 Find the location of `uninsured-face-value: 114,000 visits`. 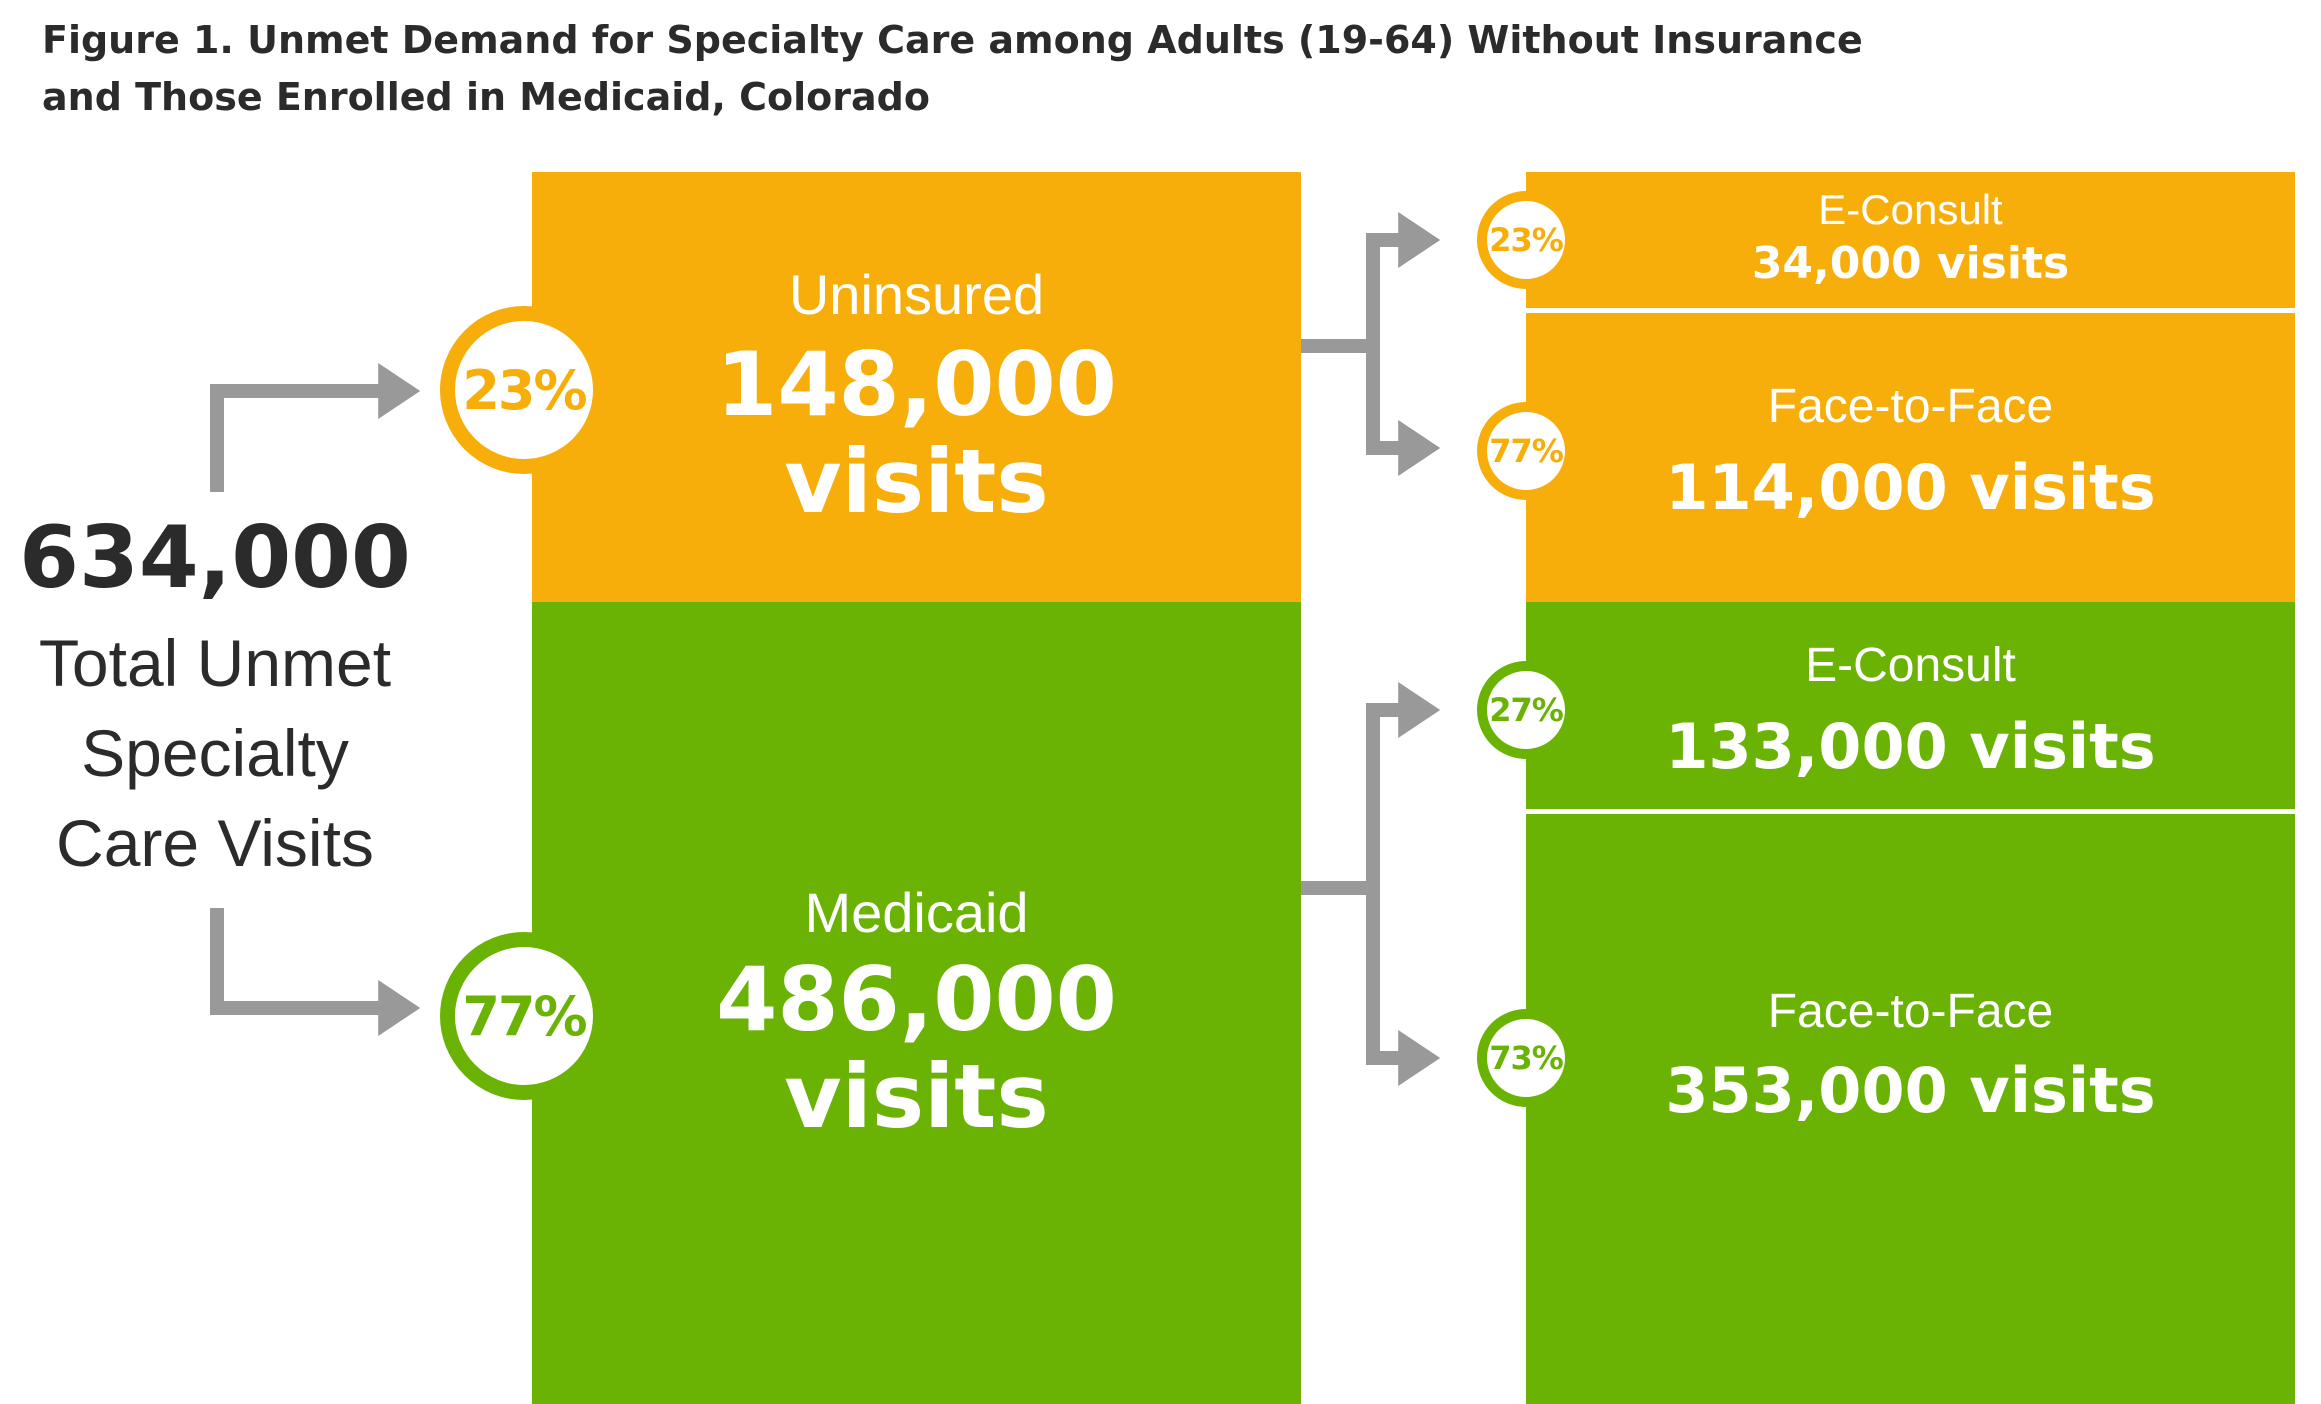

uninsured-face-value: 114,000 visits is located at coordinates (1910, 487).